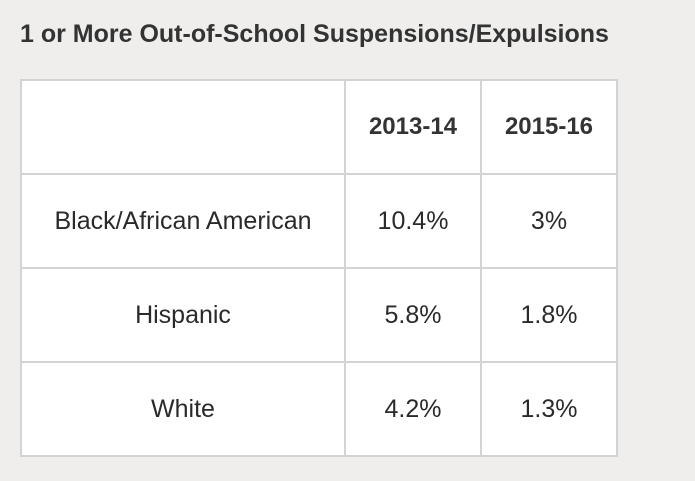  I want to click on header-cell-2015-16: 2015-16, so click(549, 127).